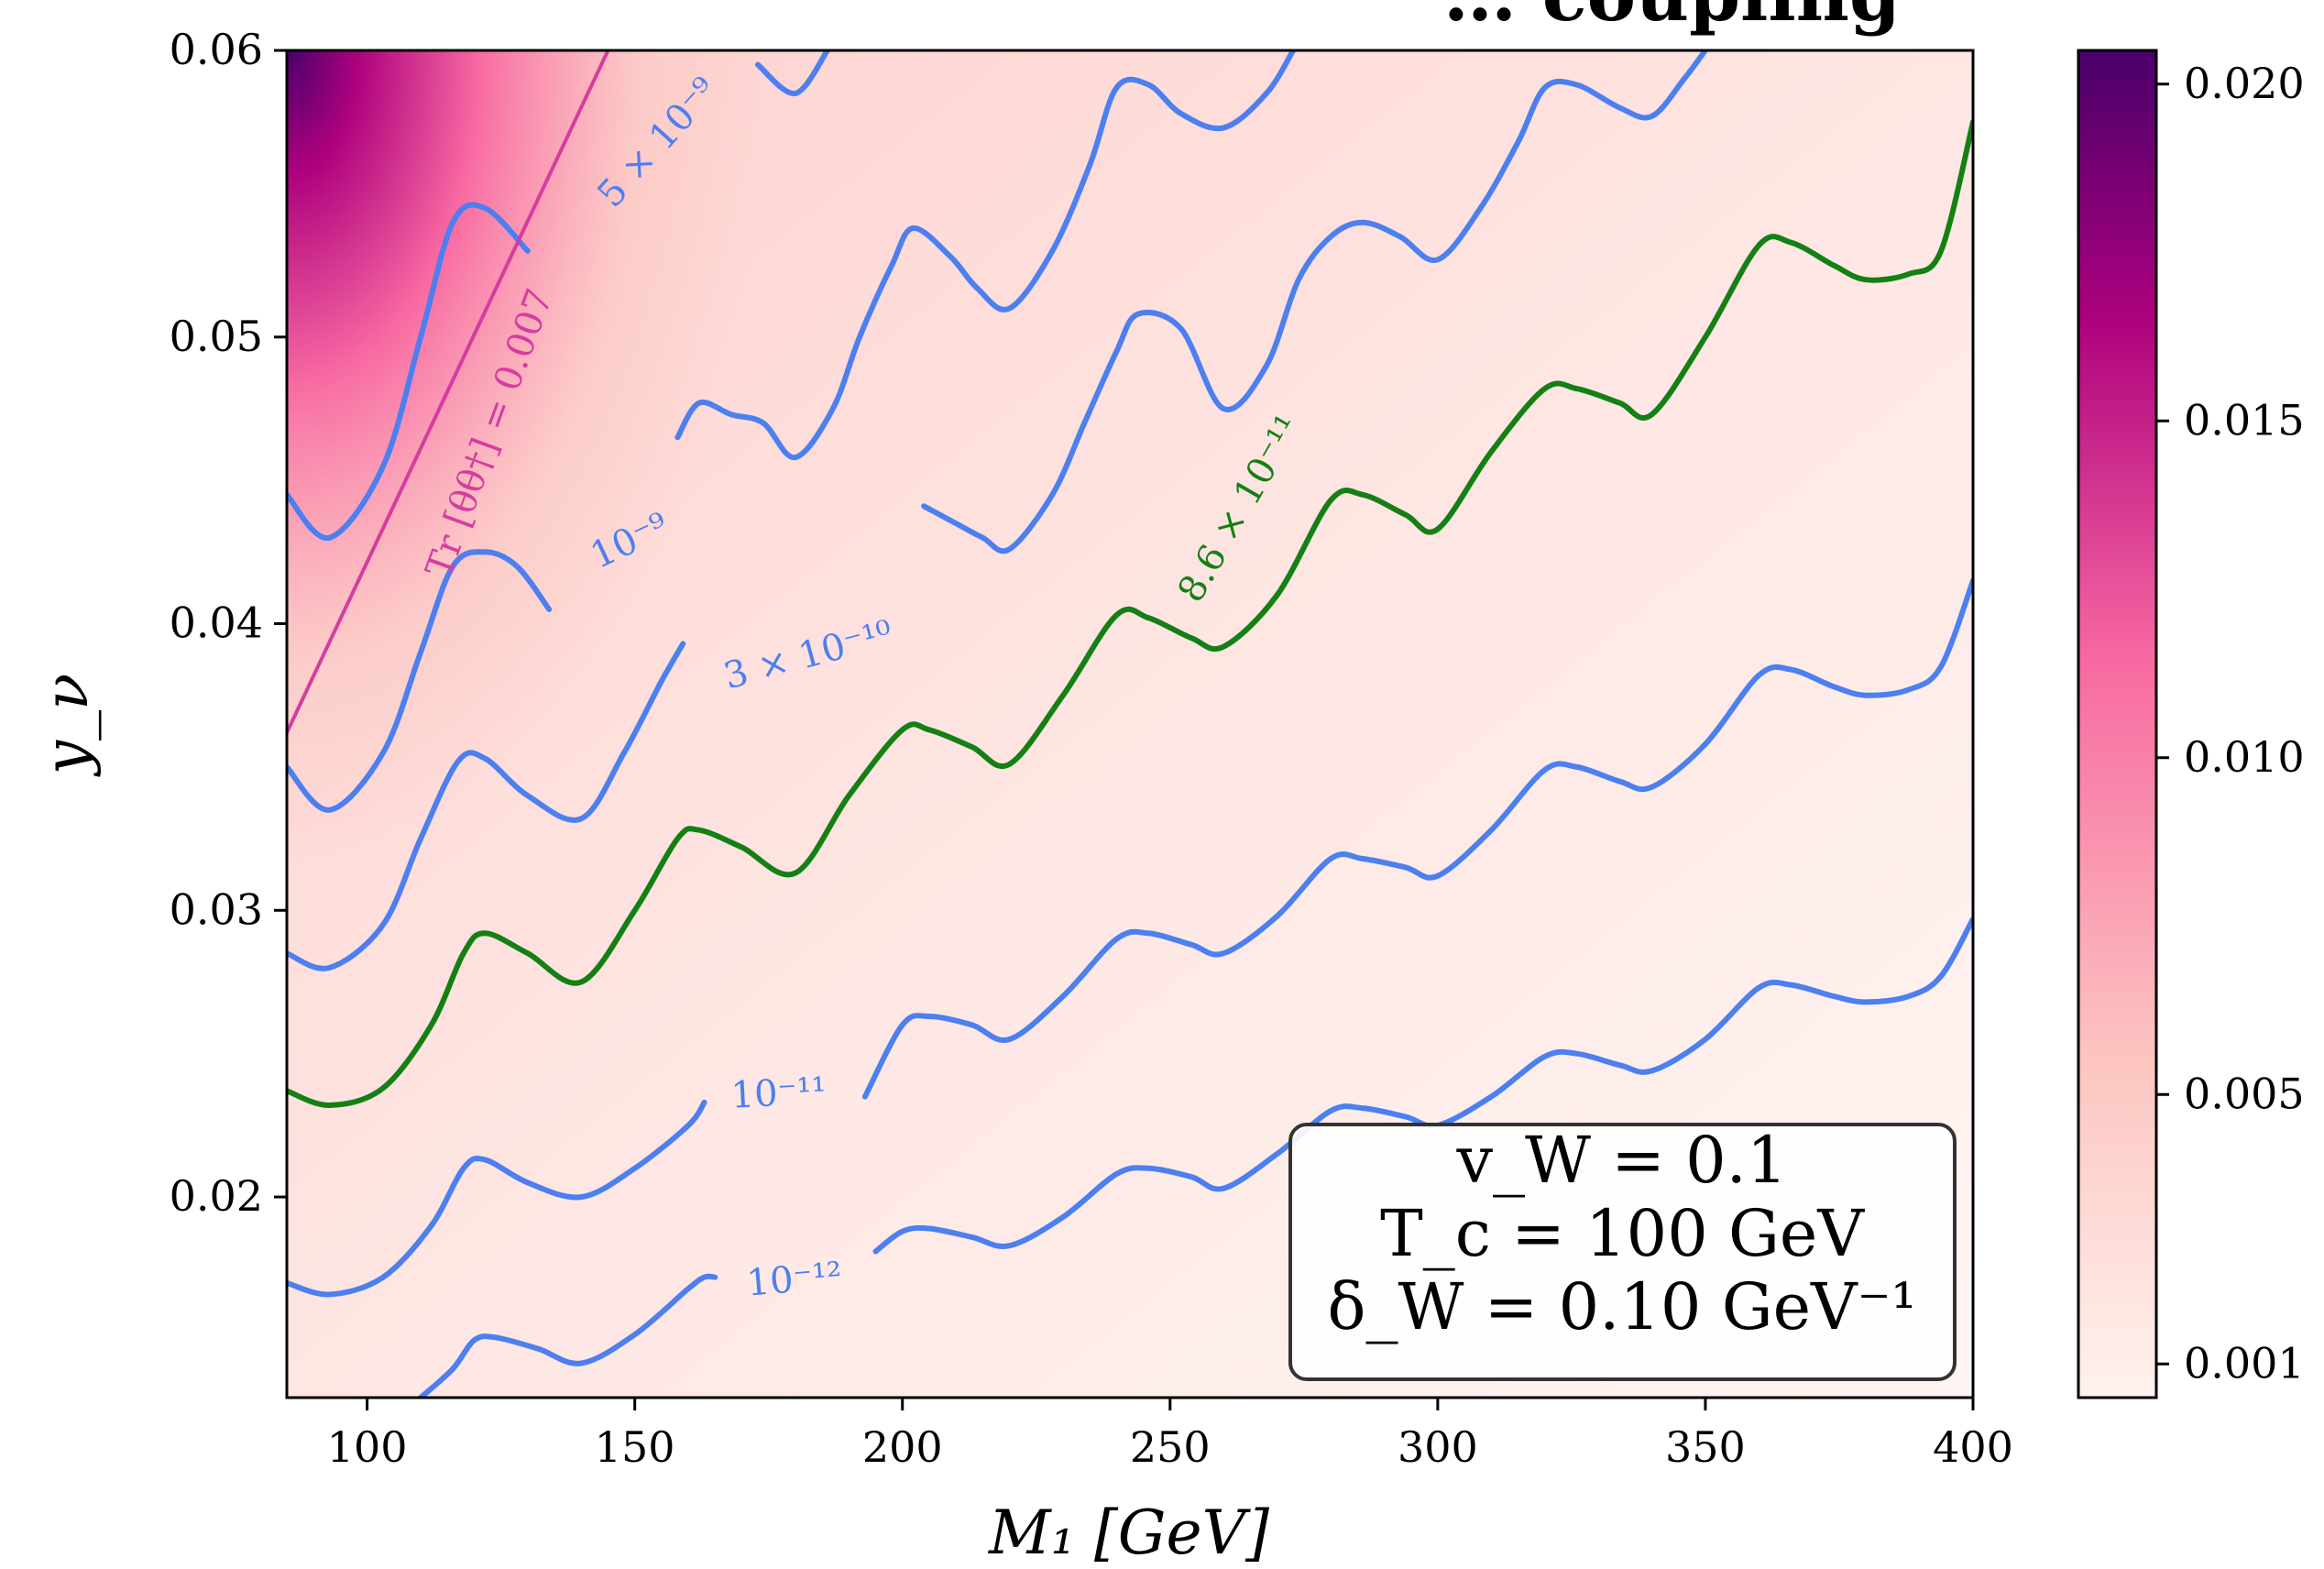 This screenshot has width=2324, height=1569. What do you see at coordinates (902, 1447) in the screenshot?
I see `x-tick-label: 200` at bounding box center [902, 1447].